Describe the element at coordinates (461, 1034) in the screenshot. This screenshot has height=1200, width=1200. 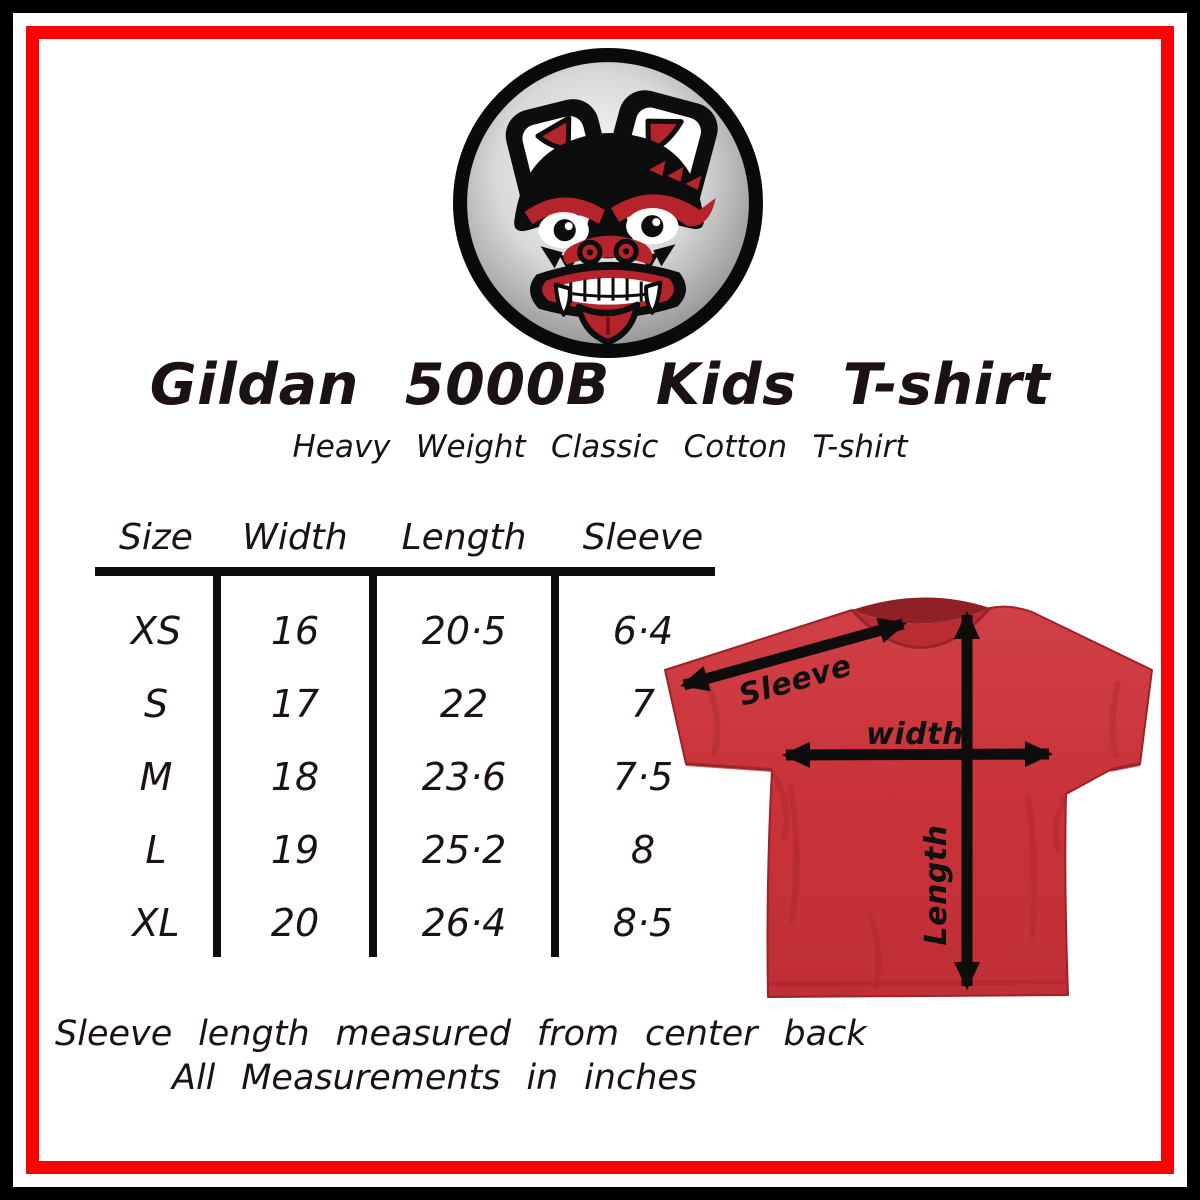
I see `note-sleeve-measure: Sleeve length measured from center back` at that location.